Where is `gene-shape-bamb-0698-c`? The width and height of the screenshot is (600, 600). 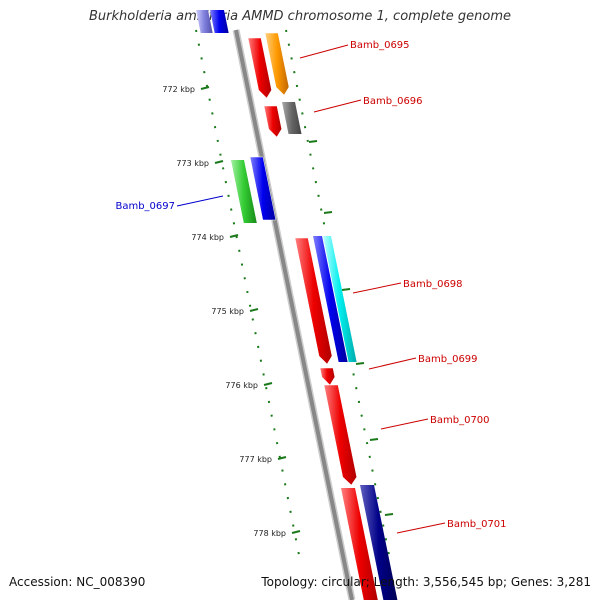
gene-shape-bamb-0698-c is located at coordinates (340, 299).